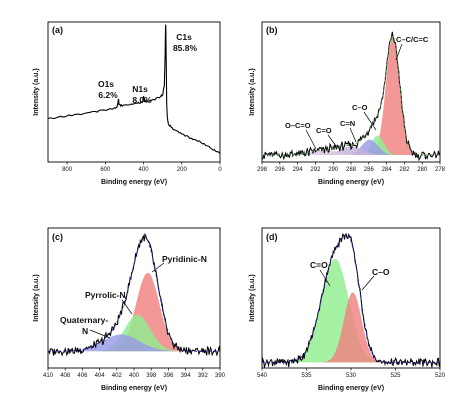  I want to click on panel-b-fit-envelope, so click(351, 95).